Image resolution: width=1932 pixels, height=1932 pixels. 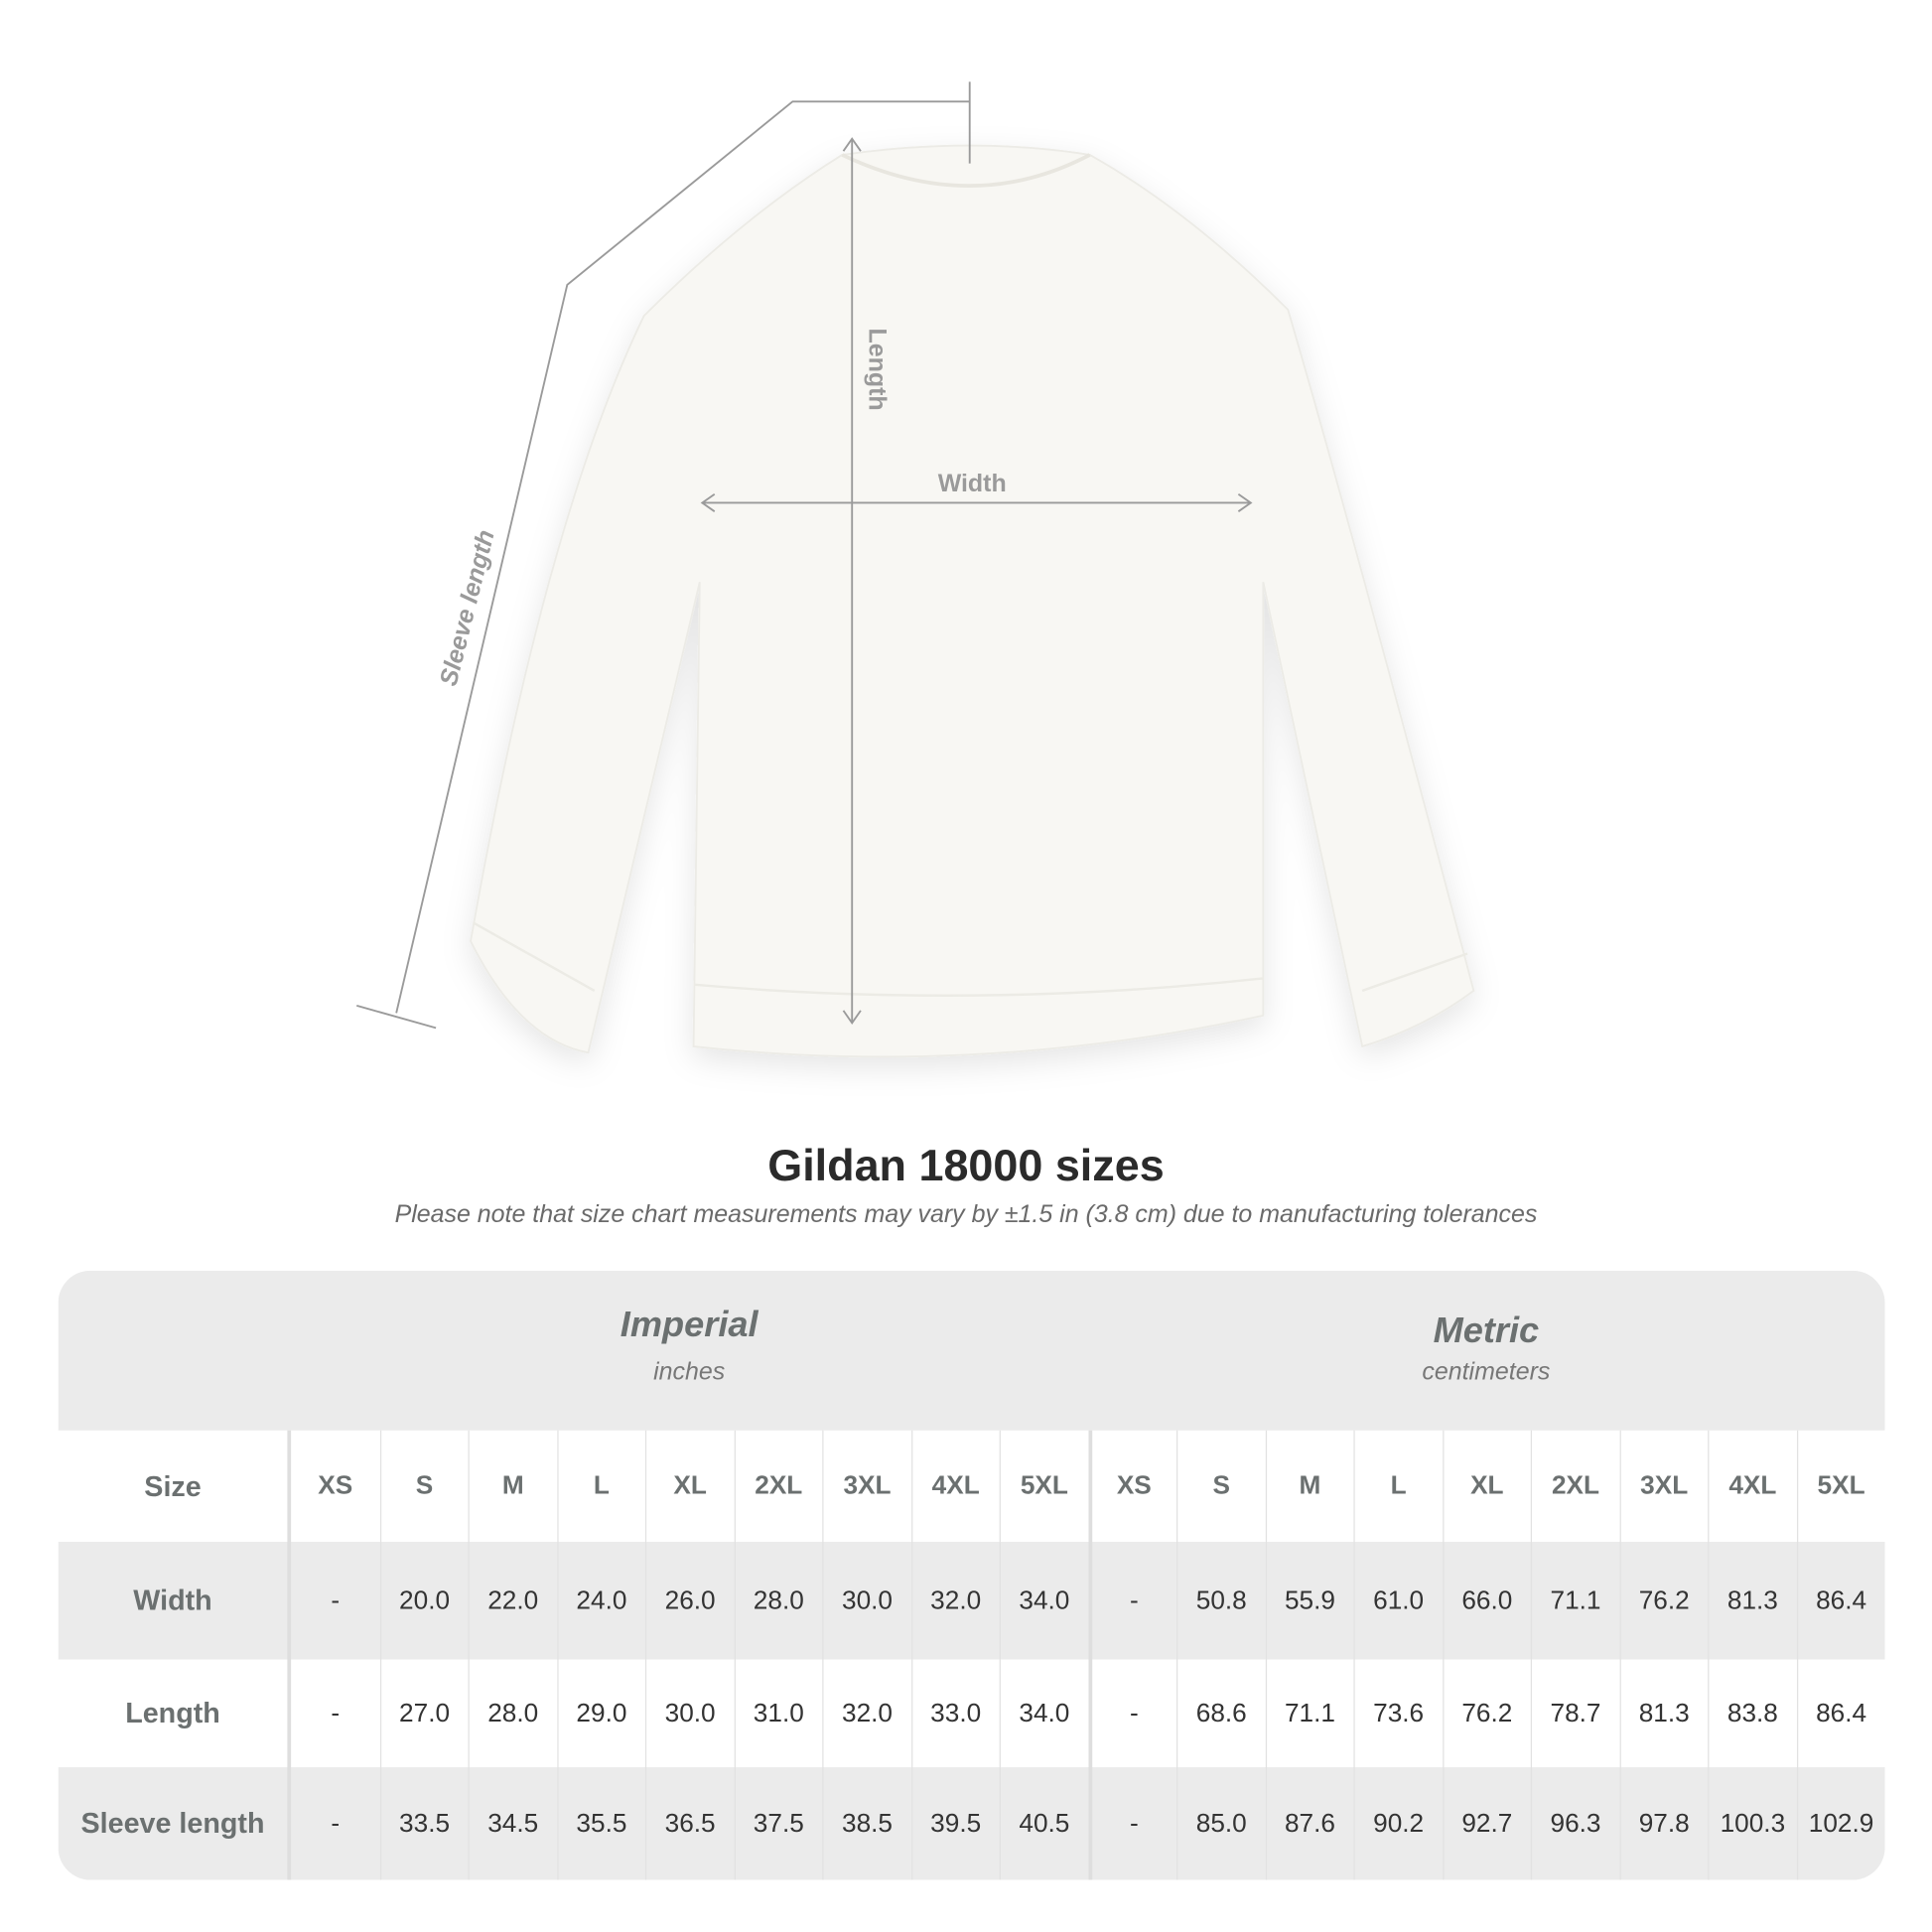 What do you see at coordinates (1663, 1823) in the screenshot?
I see `table-cell: 97.8` at bounding box center [1663, 1823].